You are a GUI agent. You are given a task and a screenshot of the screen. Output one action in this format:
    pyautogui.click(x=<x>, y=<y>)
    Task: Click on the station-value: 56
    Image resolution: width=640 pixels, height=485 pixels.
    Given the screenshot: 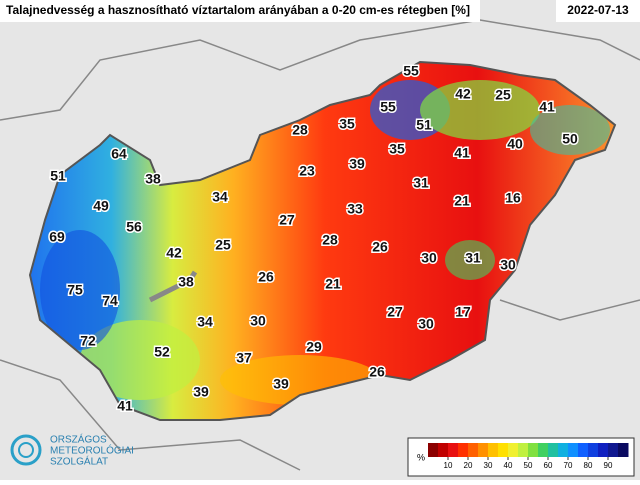 What is the action you would take?
    pyautogui.click(x=134, y=227)
    